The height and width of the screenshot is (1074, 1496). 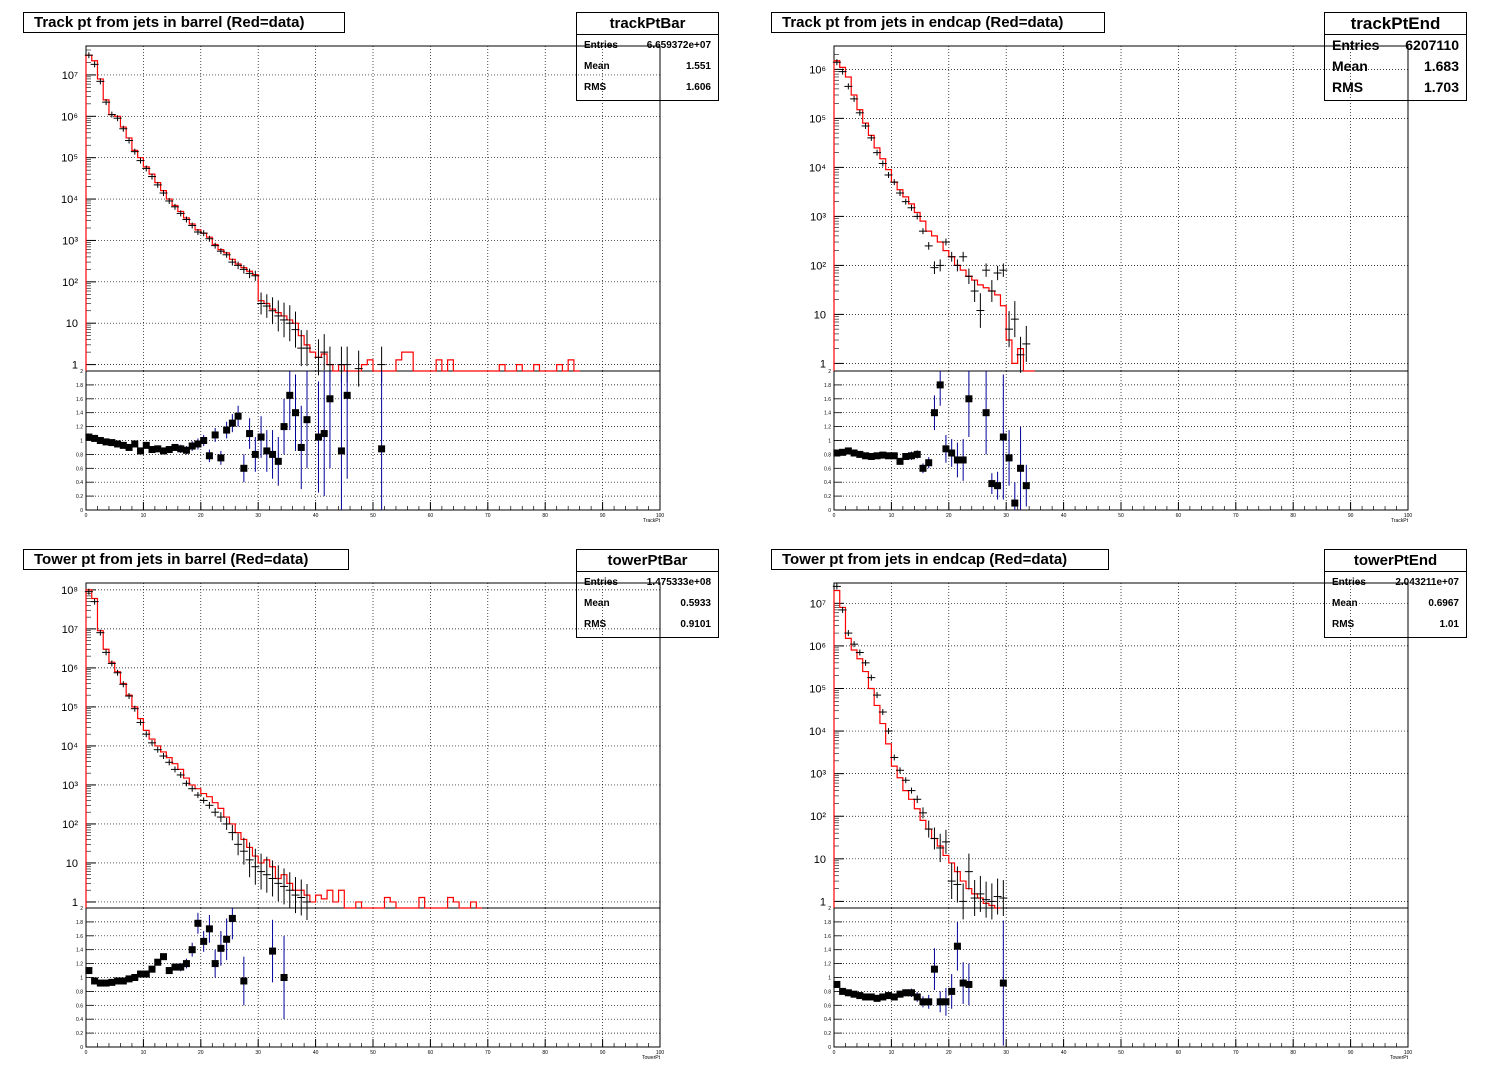 What do you see at coordinates (698, 87) in the screenshot?
I see `stats-value: 1.606` at bounding box center [698, 87].